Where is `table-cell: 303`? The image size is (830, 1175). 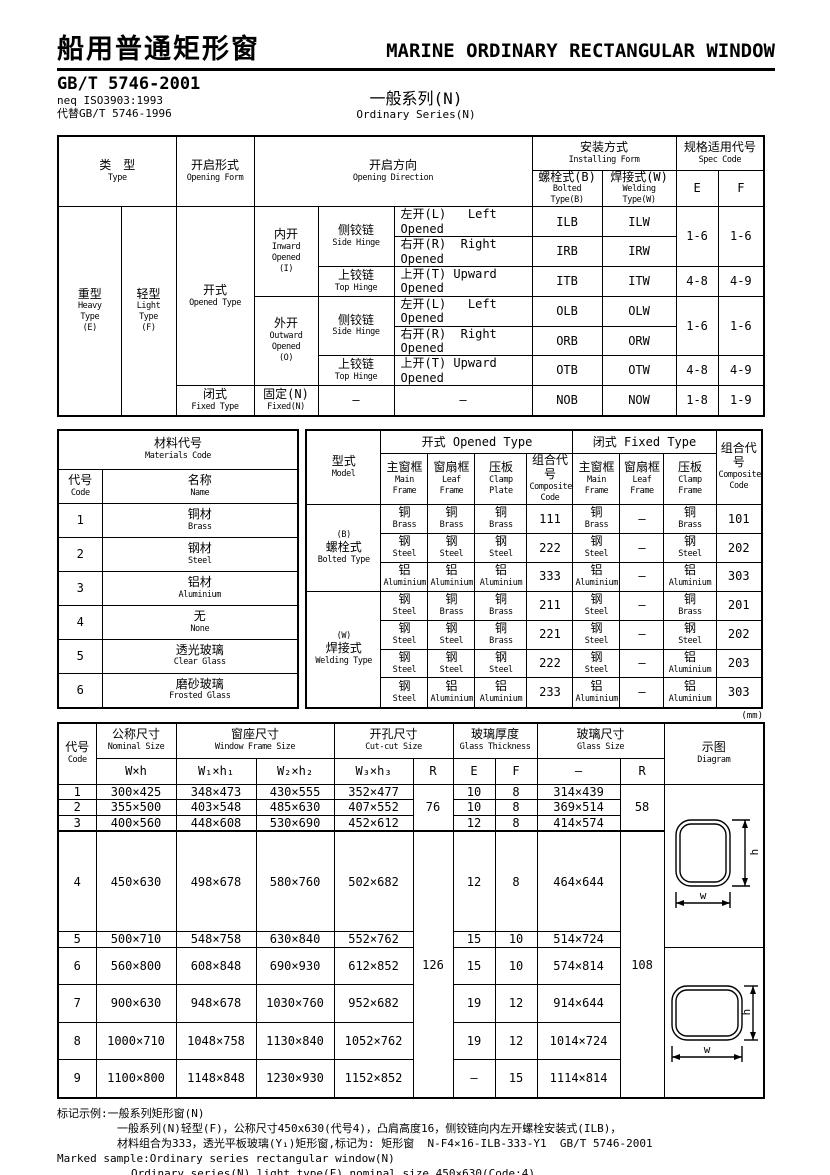
table-cell: 303 is located at coordinates (739, 693).